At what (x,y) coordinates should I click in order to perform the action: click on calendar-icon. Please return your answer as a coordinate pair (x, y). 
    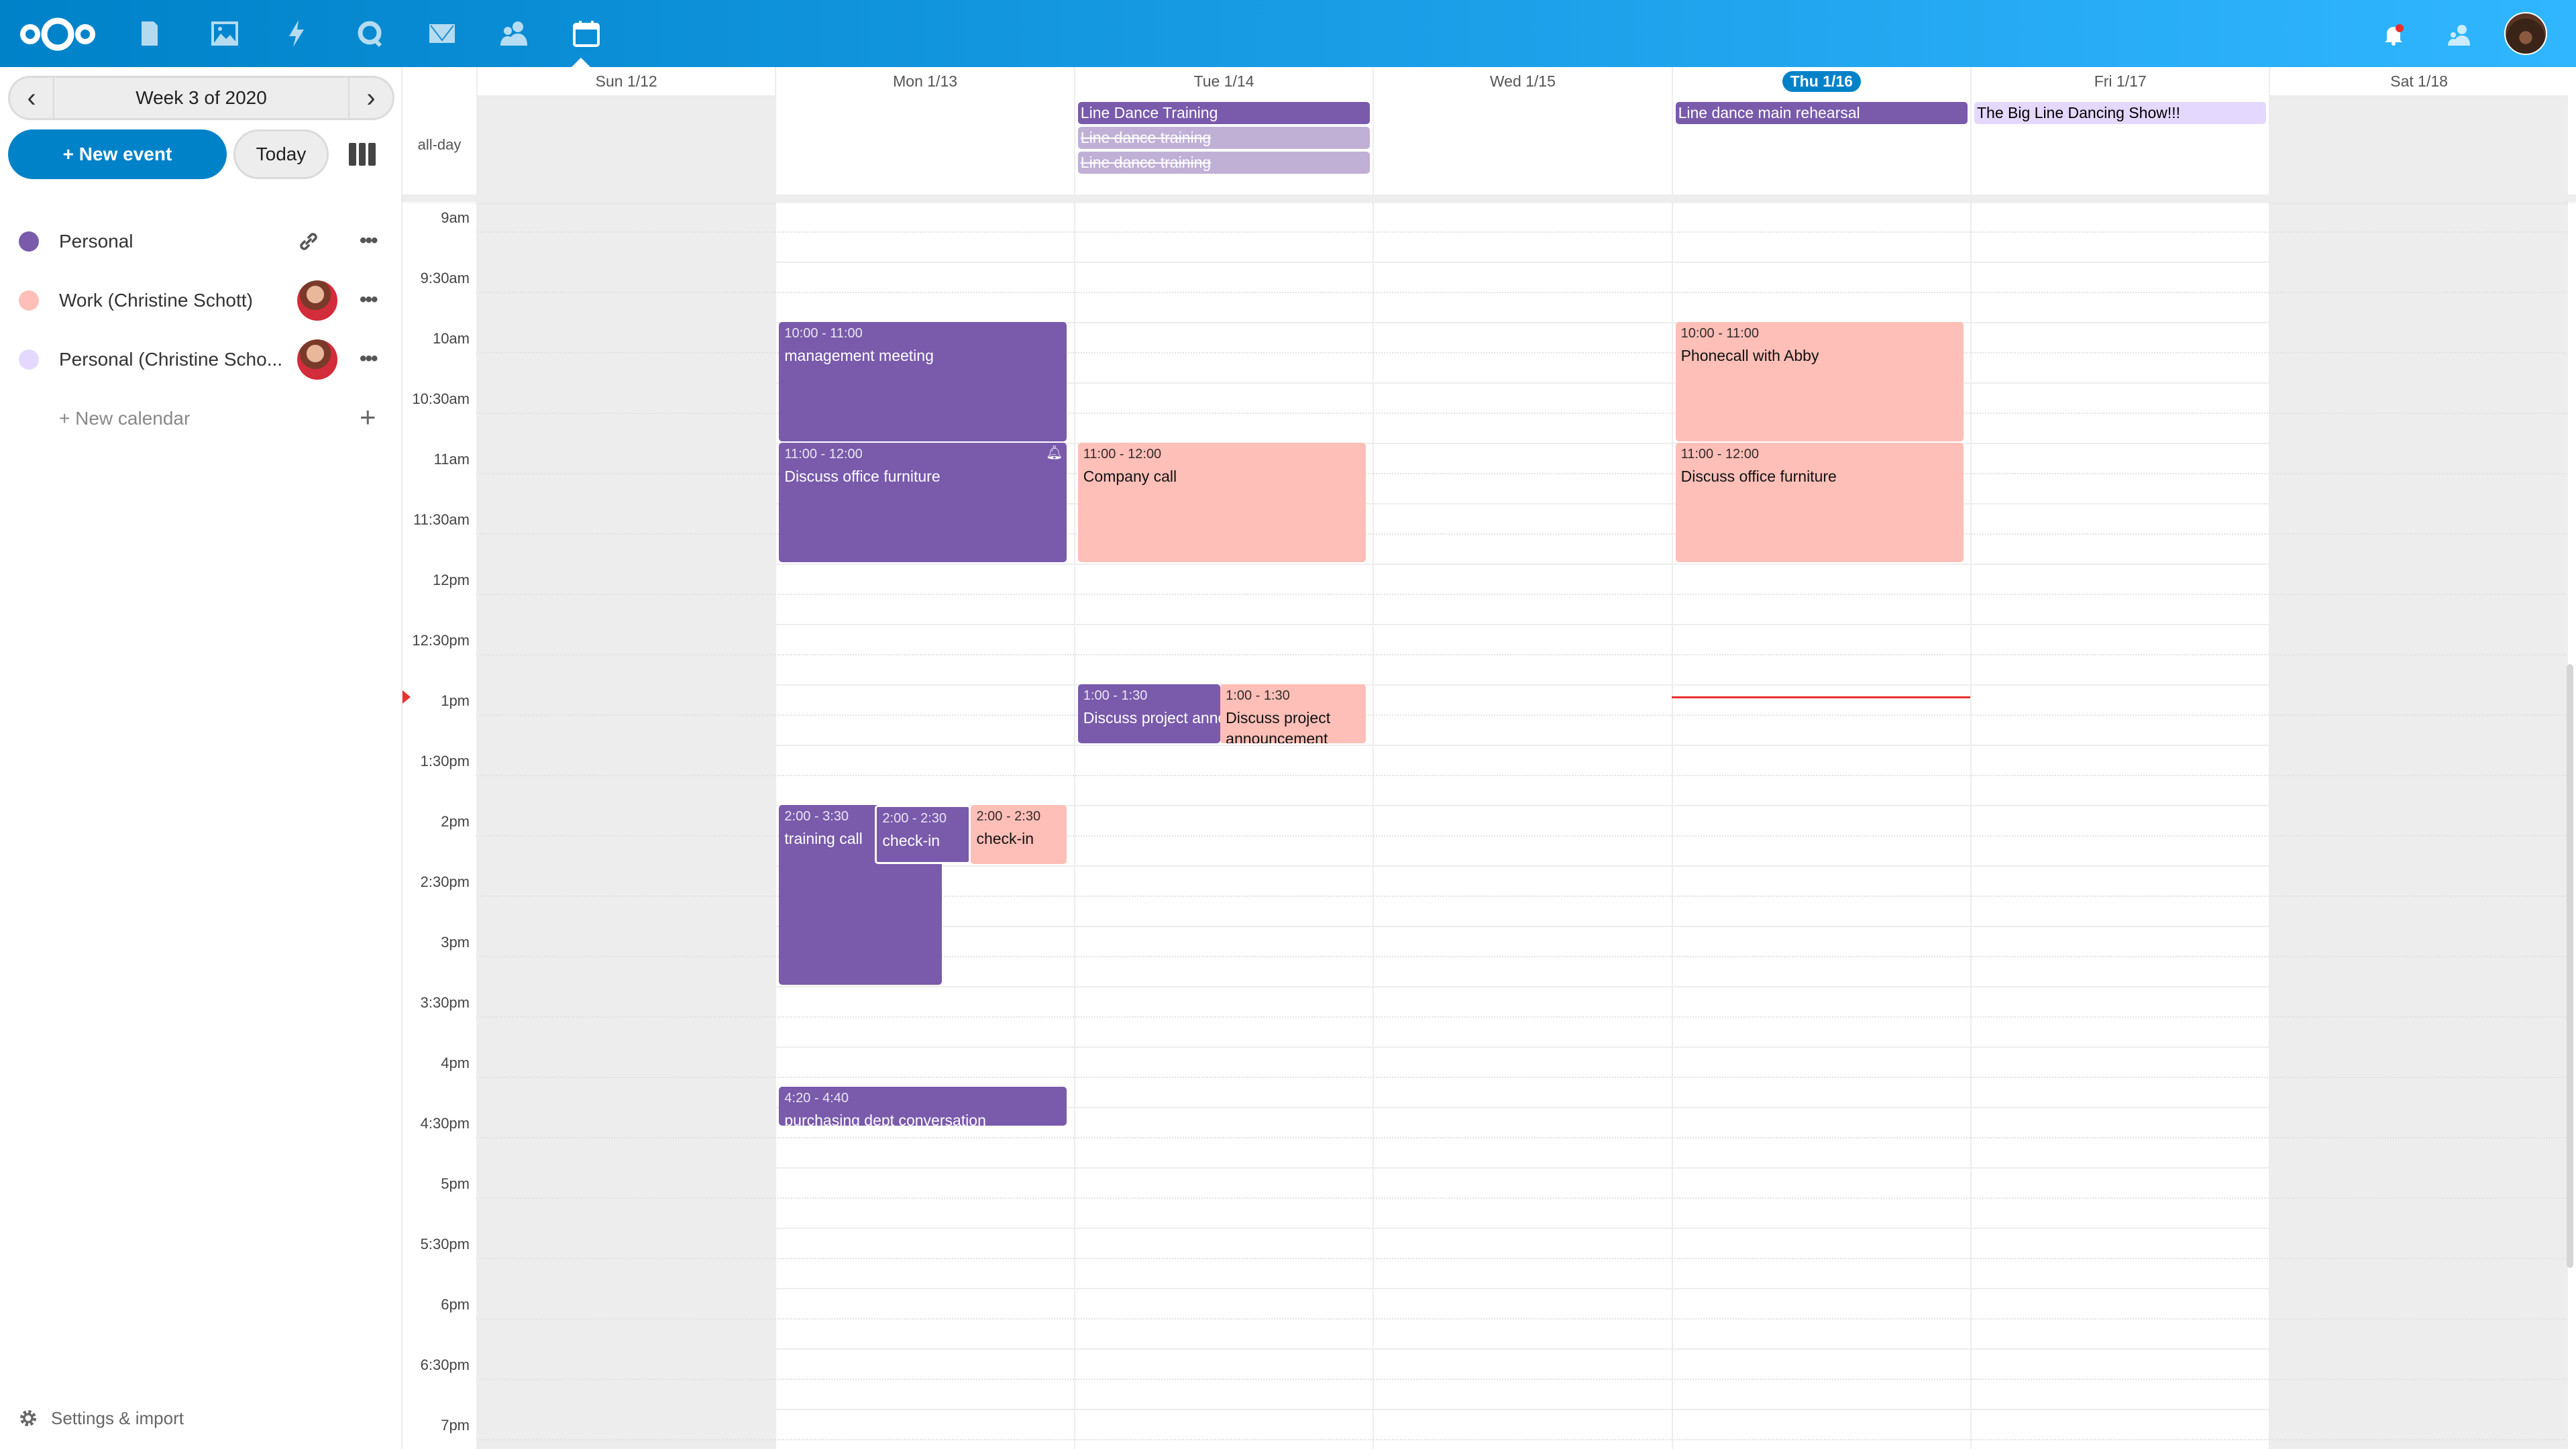
    Looking at the image, I should click on (586, 33).